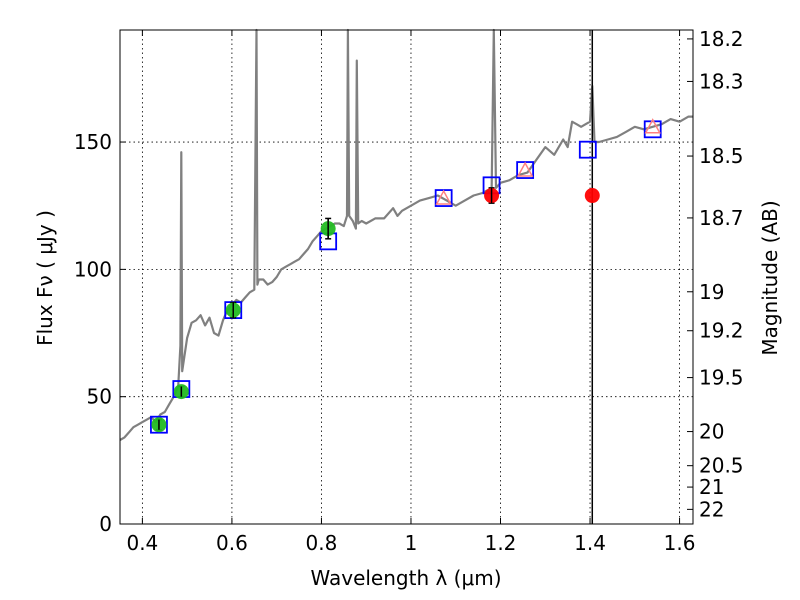 The image size is (800, 600). What do you see at coordinates (501, 543) in the screenshot?
I see `x-tick-label: 1.2` at bounding box center [501, 543].